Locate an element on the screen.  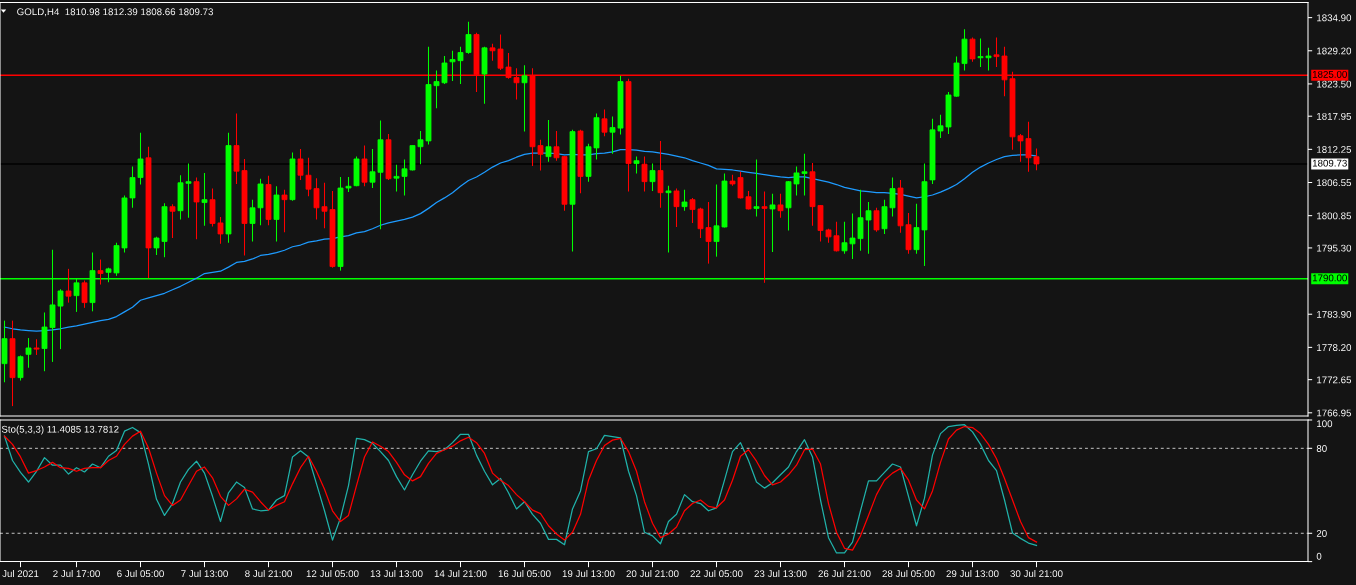
x-tick-label: 29 Jul 13:00 is located at coordinates (972, 573).